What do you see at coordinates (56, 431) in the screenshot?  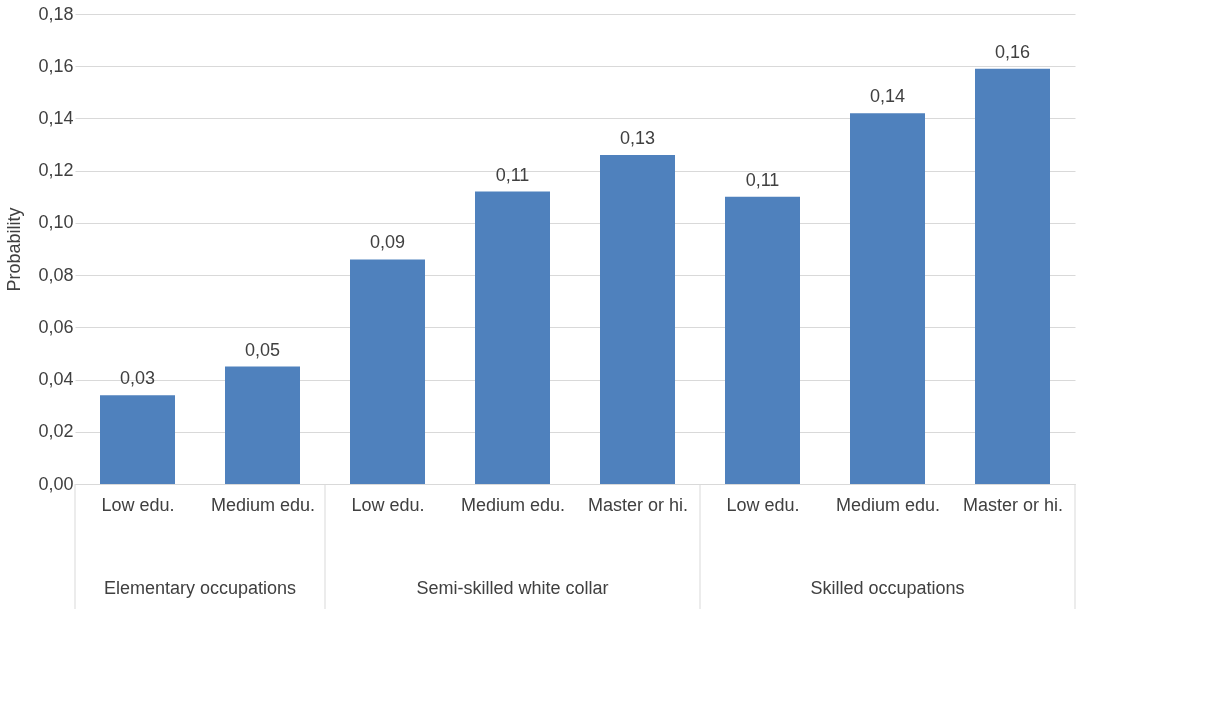 I see `y-tick-label: 0,02` at bounding box center [56, 431].